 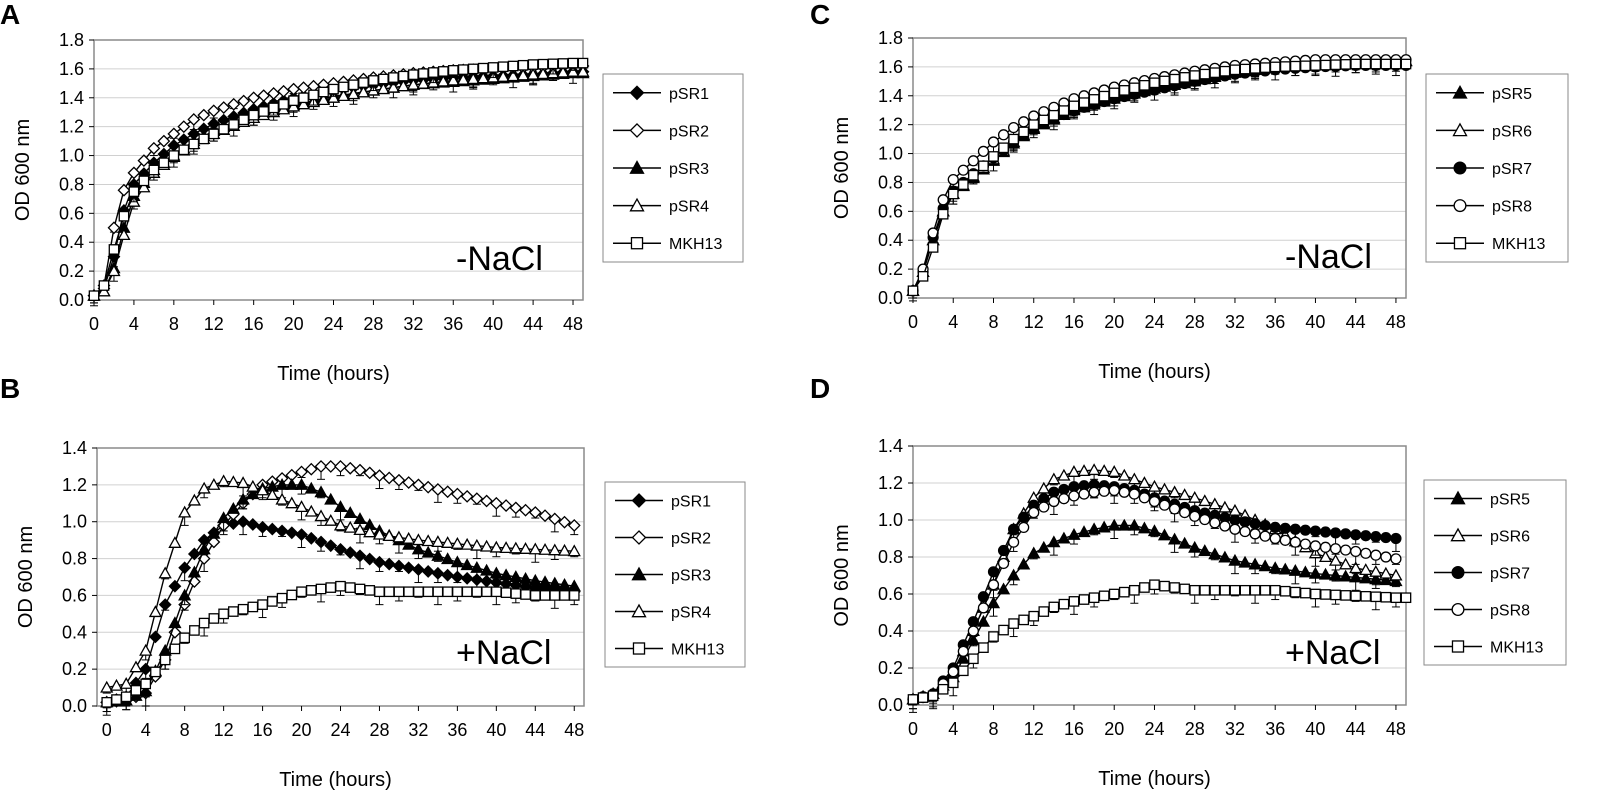 What do you see at coordinates (890, 631) in the screenshot?
I see `y-tick-label: 0.4` at bounding box center [890, 631].